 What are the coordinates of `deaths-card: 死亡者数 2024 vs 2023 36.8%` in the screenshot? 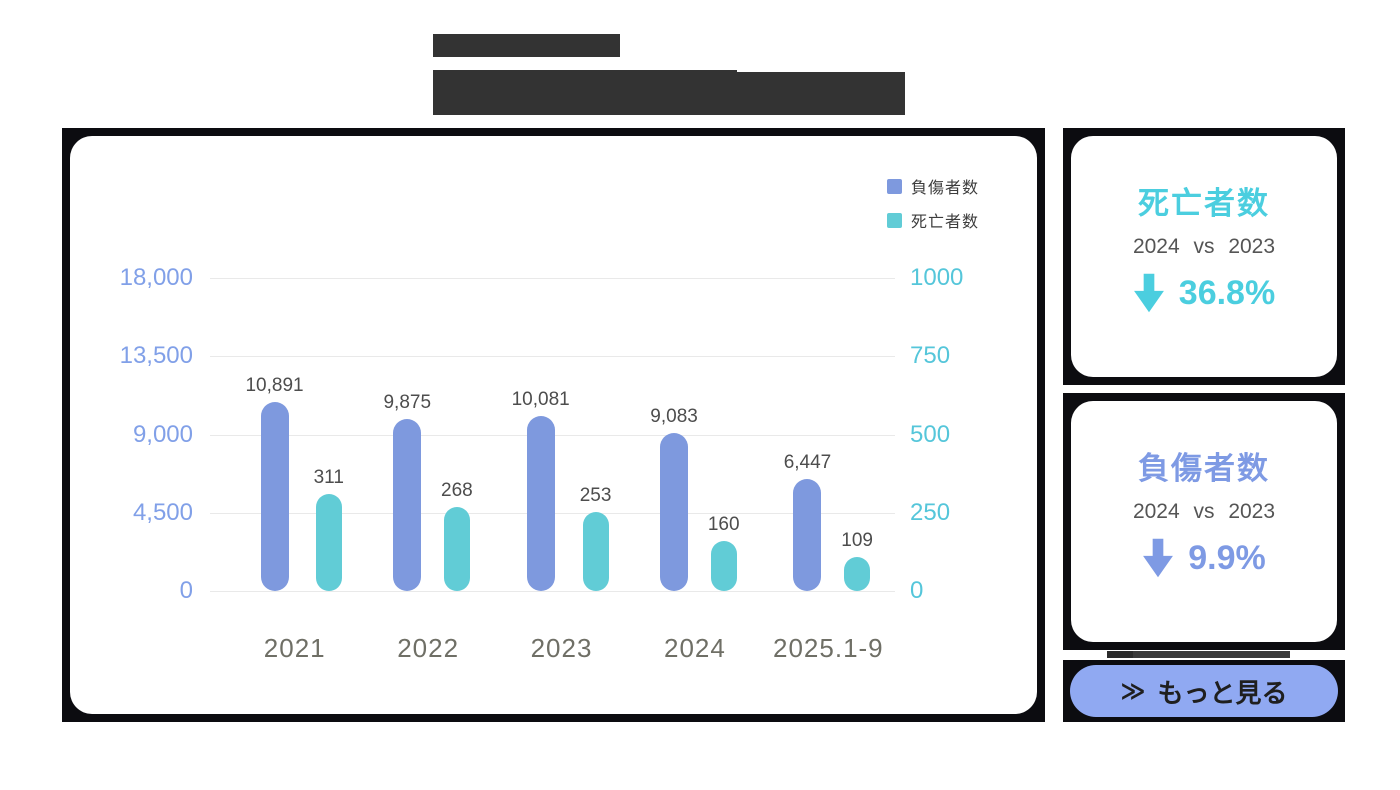 It's located at (1204, 256).